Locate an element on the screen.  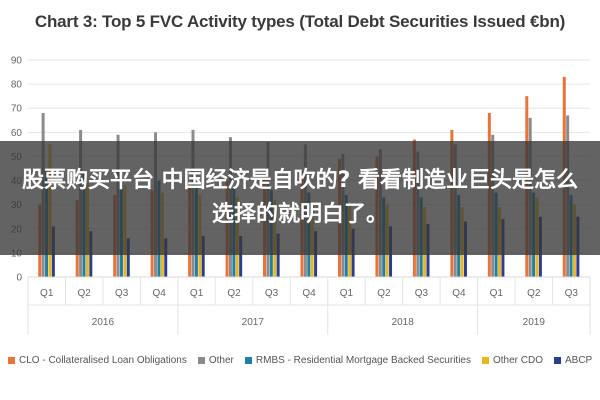
y-tick-label: 70 is located at coordinates (17, 109).